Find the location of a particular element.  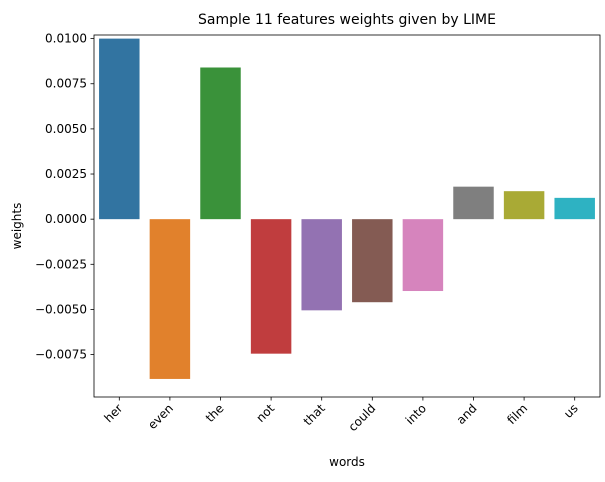

x-tick-label: the is located at coordinates (215, 413).